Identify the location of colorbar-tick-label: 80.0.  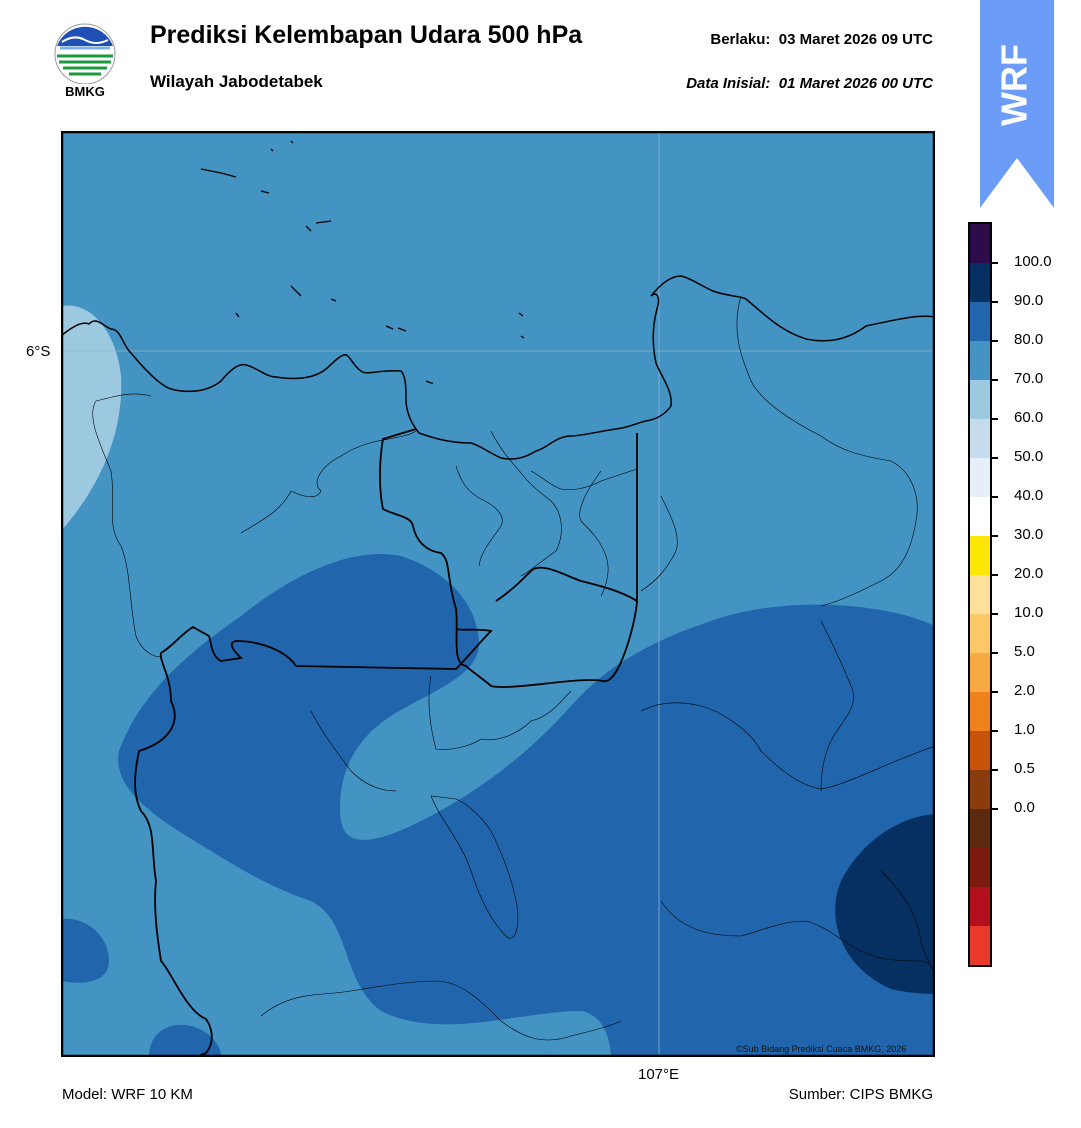
(1029, 339).